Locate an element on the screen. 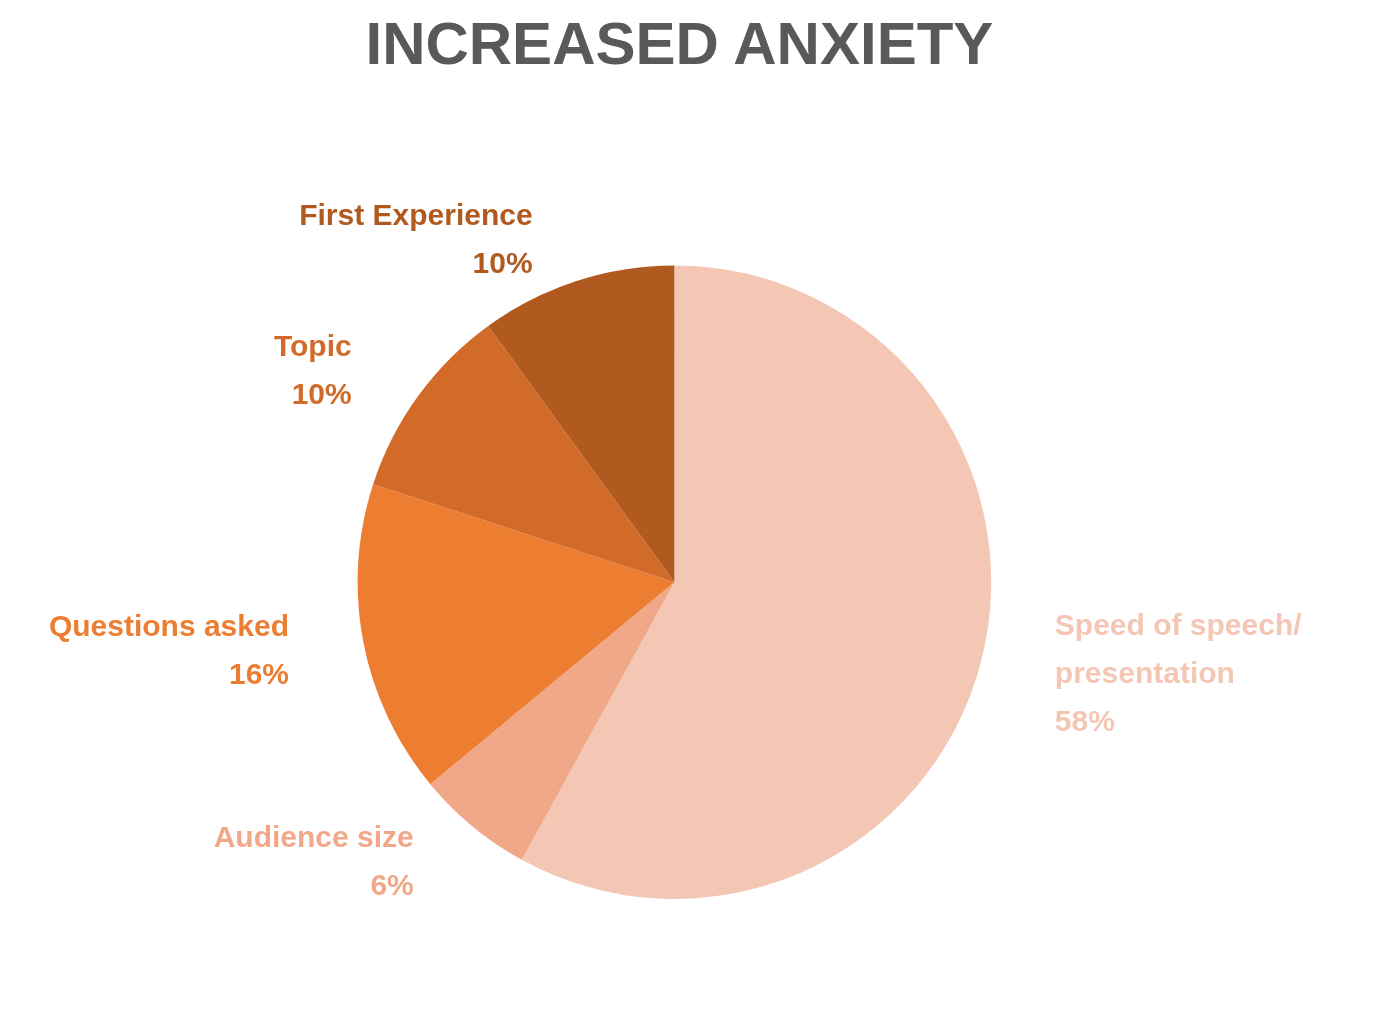 The image size is (1382, 1017). slice-label: Questions asked is located at coordinates (169, 626).